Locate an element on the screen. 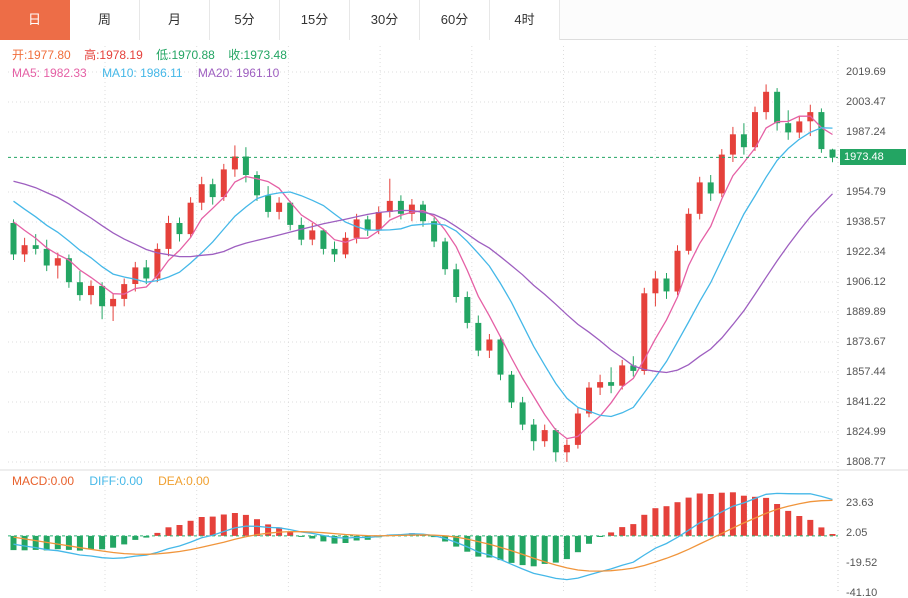  high-value: 高:1978.19 is located at coordinates (113, 55).